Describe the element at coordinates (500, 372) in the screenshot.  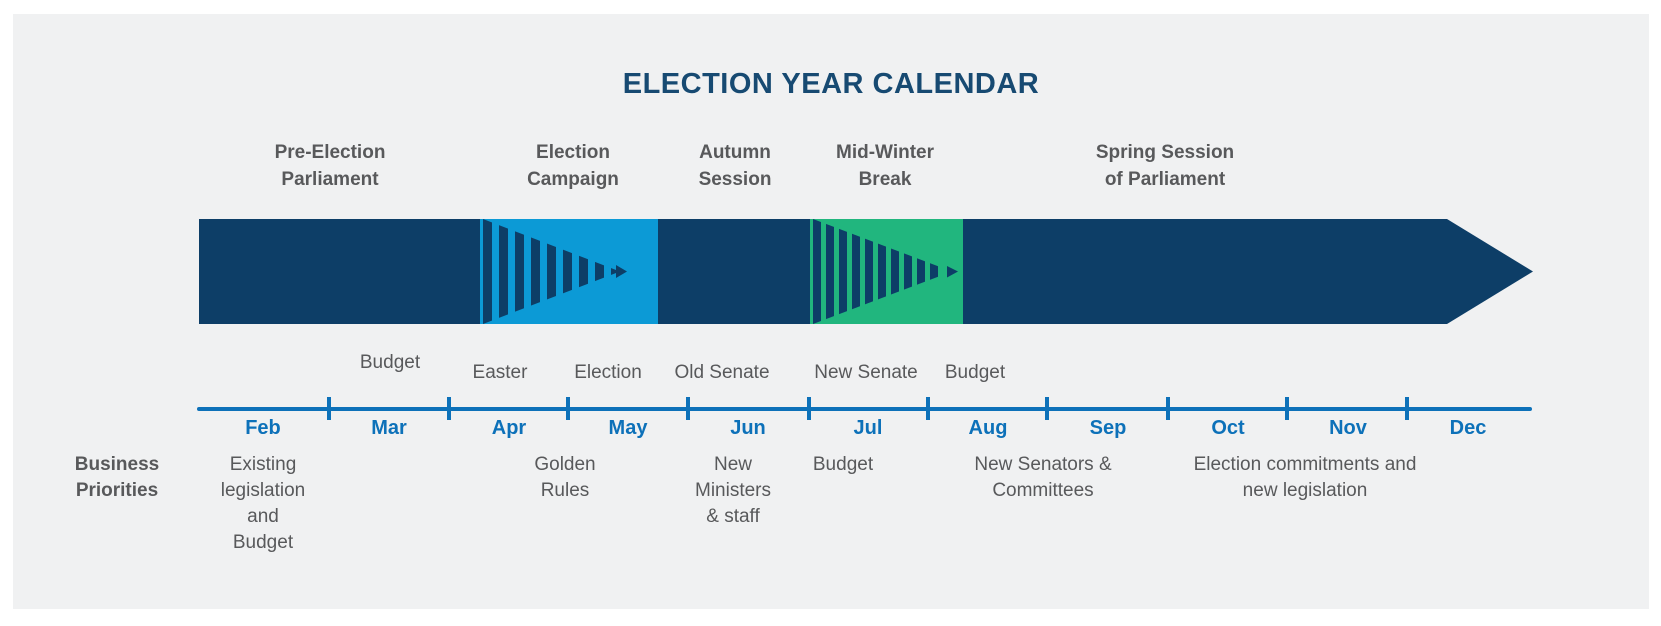
I see `event-label-easter: Easter` at that location.